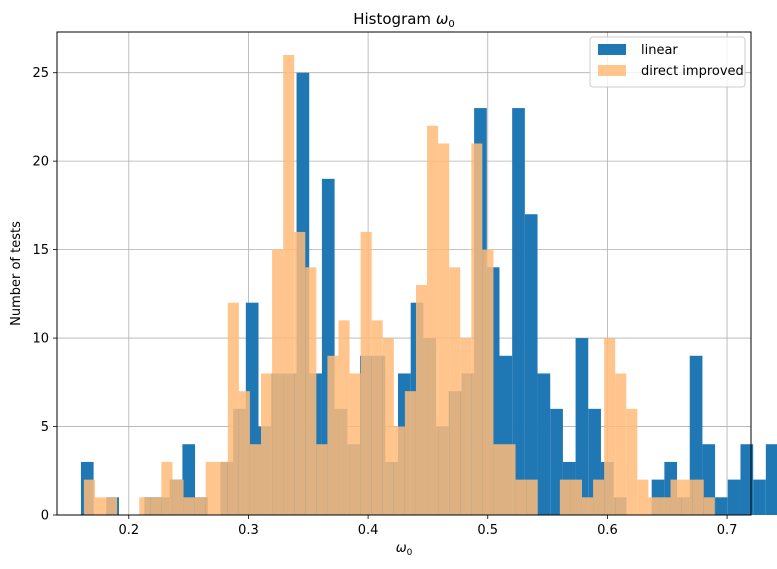 The image size is (777, 569). What do you see at coordinates (727, 530) in the screenshot?
I see `x-tick-label-5: 0.7` at bounding box center [727, 530].